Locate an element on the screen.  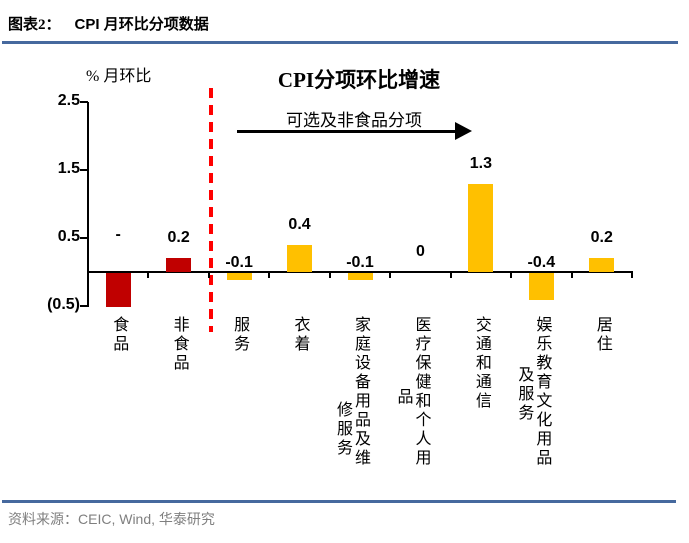
annotation-text: 可选及非食品分项 is located at coordinates (354, 120).